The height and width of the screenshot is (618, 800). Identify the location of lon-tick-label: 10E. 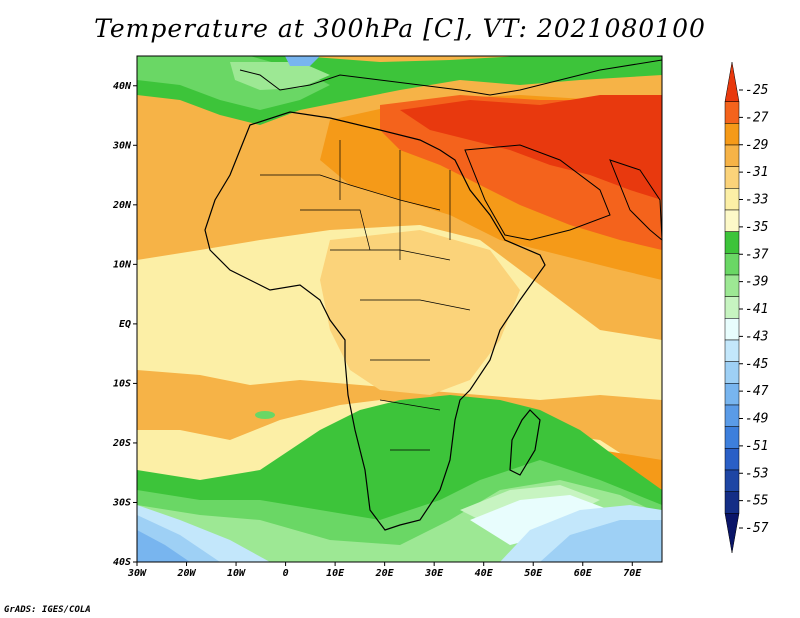
(335, 573).